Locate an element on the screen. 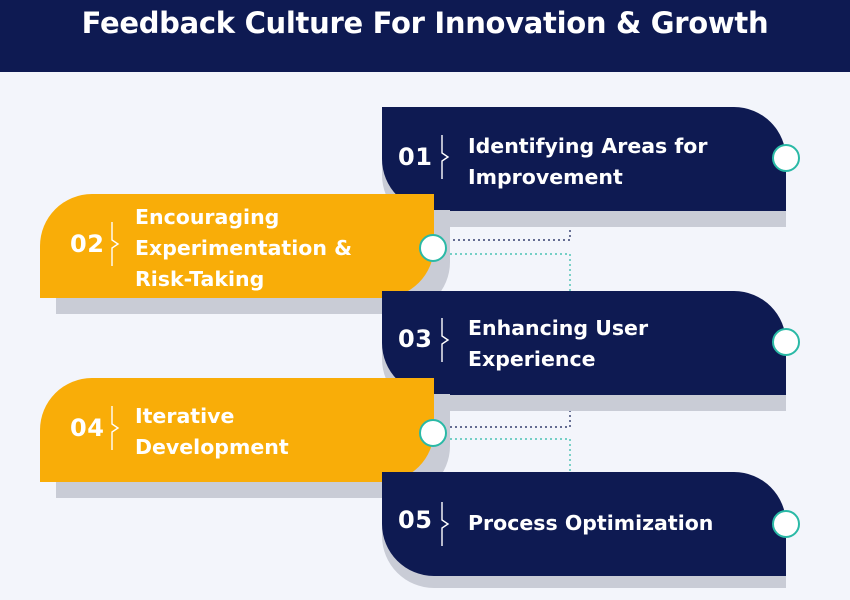 This screenshot has width=850, height=600. step-05-number: 05 is located at coordinates (415, 520).